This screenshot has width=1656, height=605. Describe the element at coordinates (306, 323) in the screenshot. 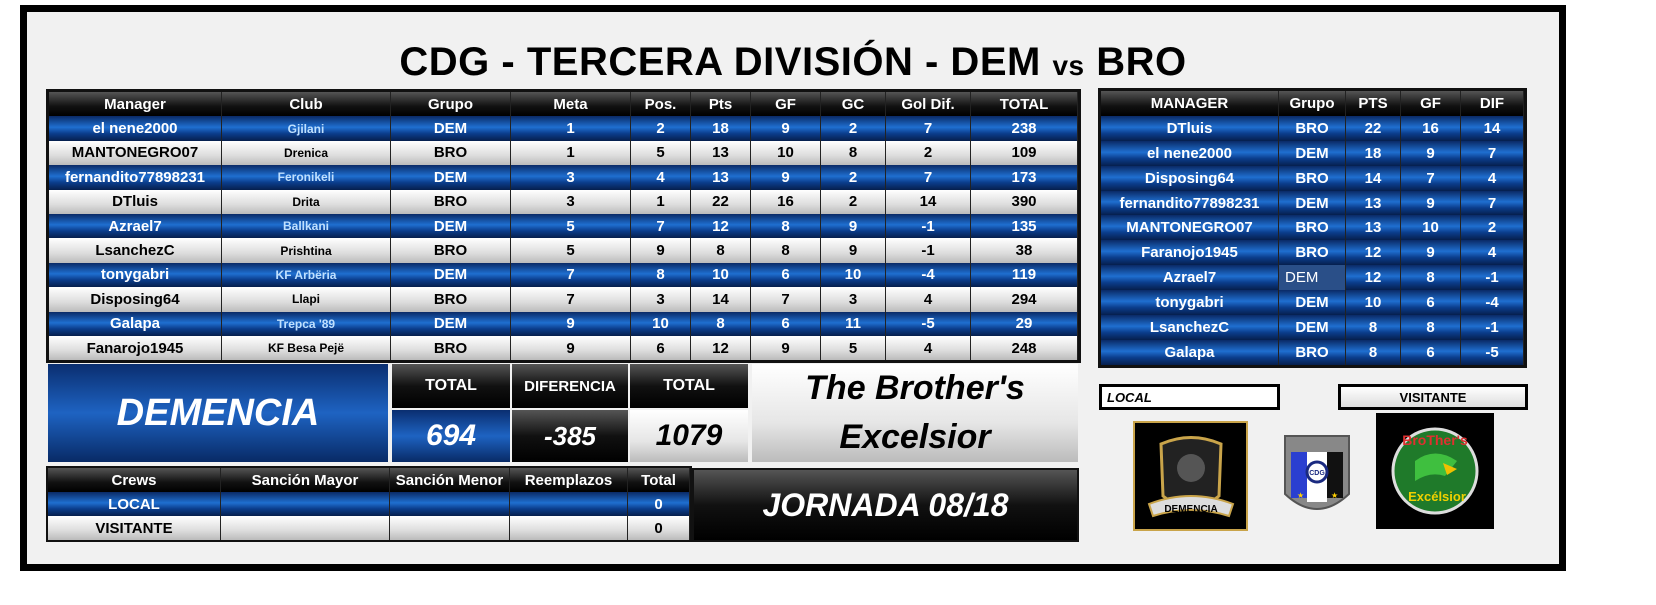

I see `table-cell: Trepca '89` at that location.